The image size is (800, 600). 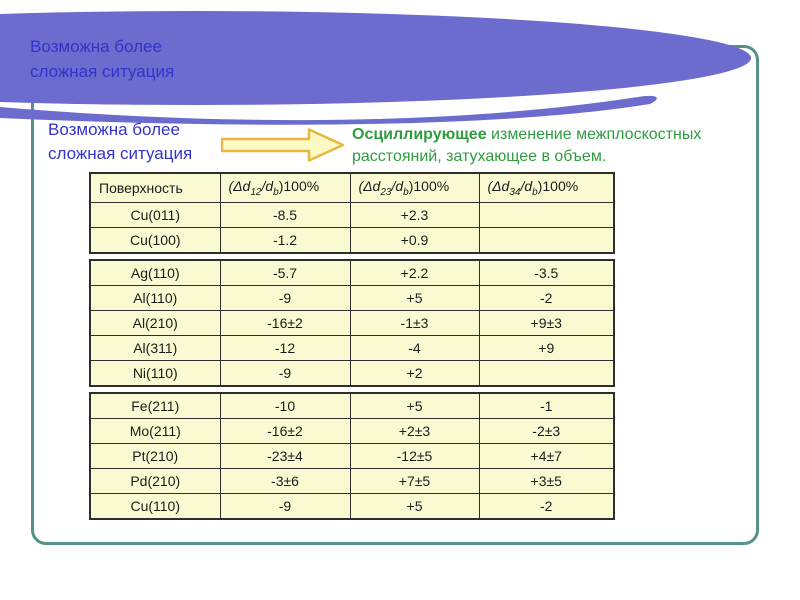 I want to click on value-cell: -1±3, so click(x=414, y=323).